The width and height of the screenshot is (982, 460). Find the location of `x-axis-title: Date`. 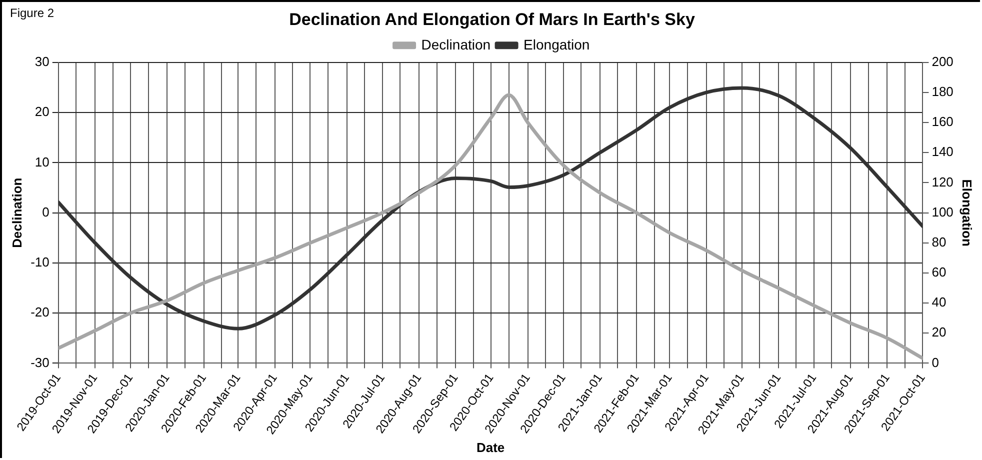

x-axis-title: Date is located at coordinates (490, 447).